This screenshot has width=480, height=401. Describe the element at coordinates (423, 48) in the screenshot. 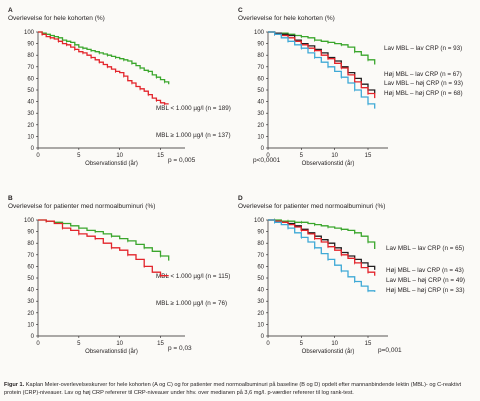

I see `series-label: Lav MBL – lav CRP (n = 93)` at that location.